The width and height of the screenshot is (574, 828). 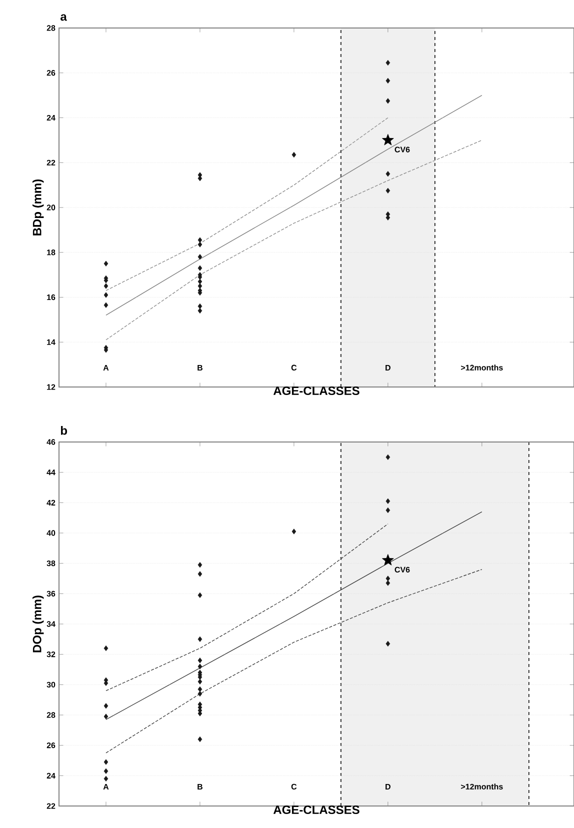 I want to click on y-tick-label: 16, so click(x=51, y=297).